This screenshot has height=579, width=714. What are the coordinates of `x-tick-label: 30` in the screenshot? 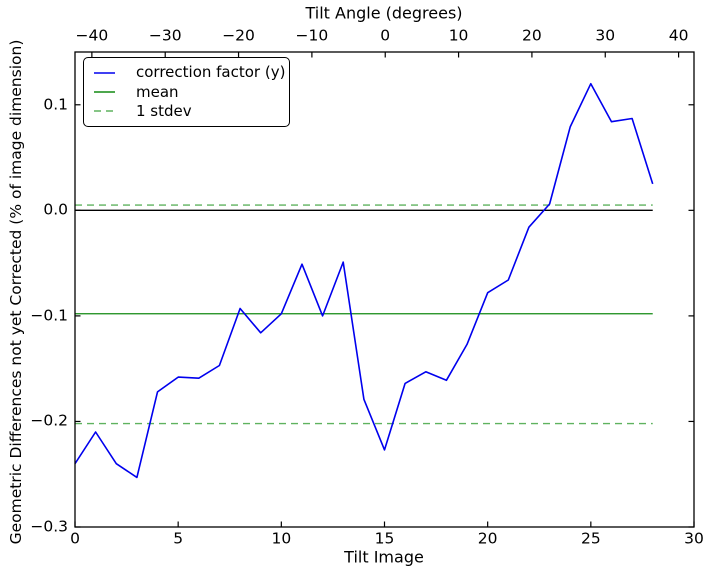 It's located at (694, 538).